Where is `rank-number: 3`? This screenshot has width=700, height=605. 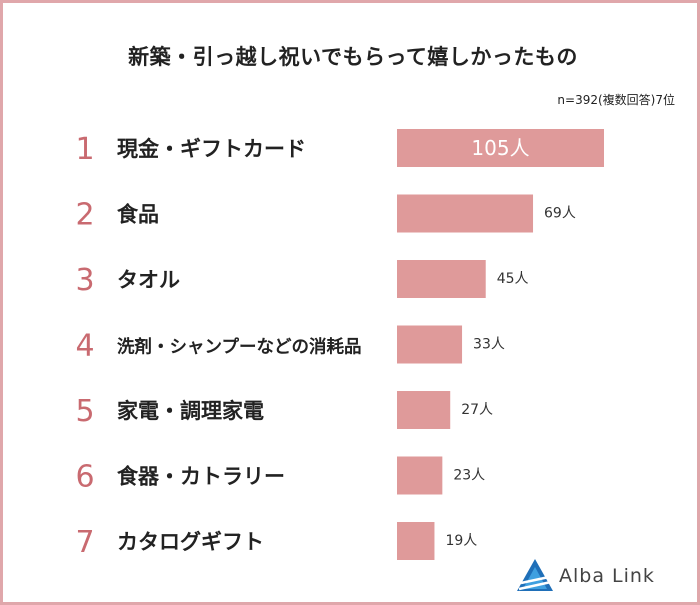
rank-number: 3 is located at coordinates (84, 280).